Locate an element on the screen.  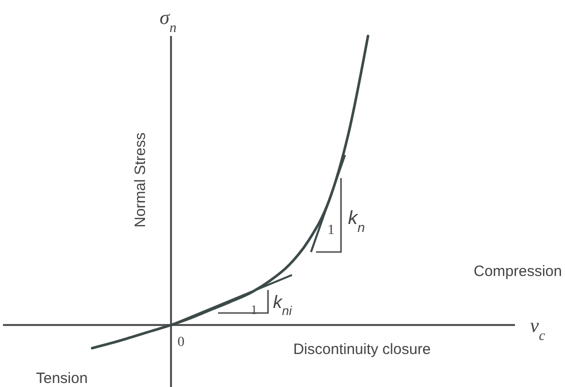
annotation: 1 is located at coordinates (331, 230).